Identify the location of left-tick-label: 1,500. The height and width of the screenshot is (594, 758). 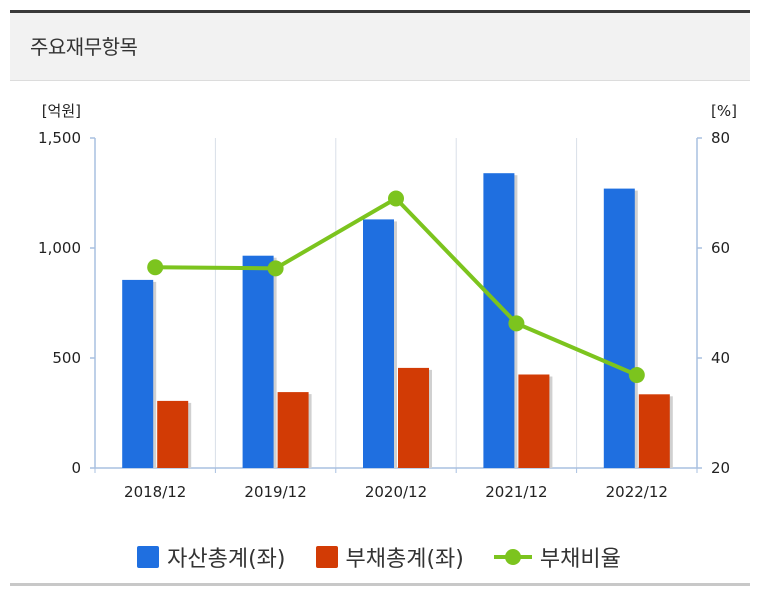
(59, 138).